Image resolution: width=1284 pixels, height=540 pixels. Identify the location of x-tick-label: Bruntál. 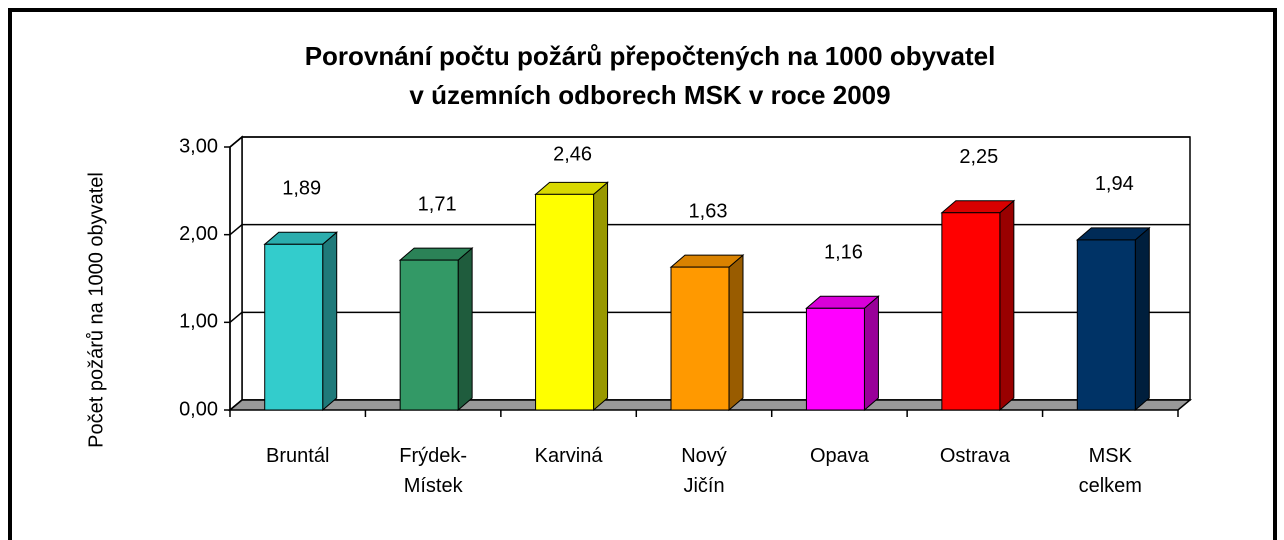
(297, 456).